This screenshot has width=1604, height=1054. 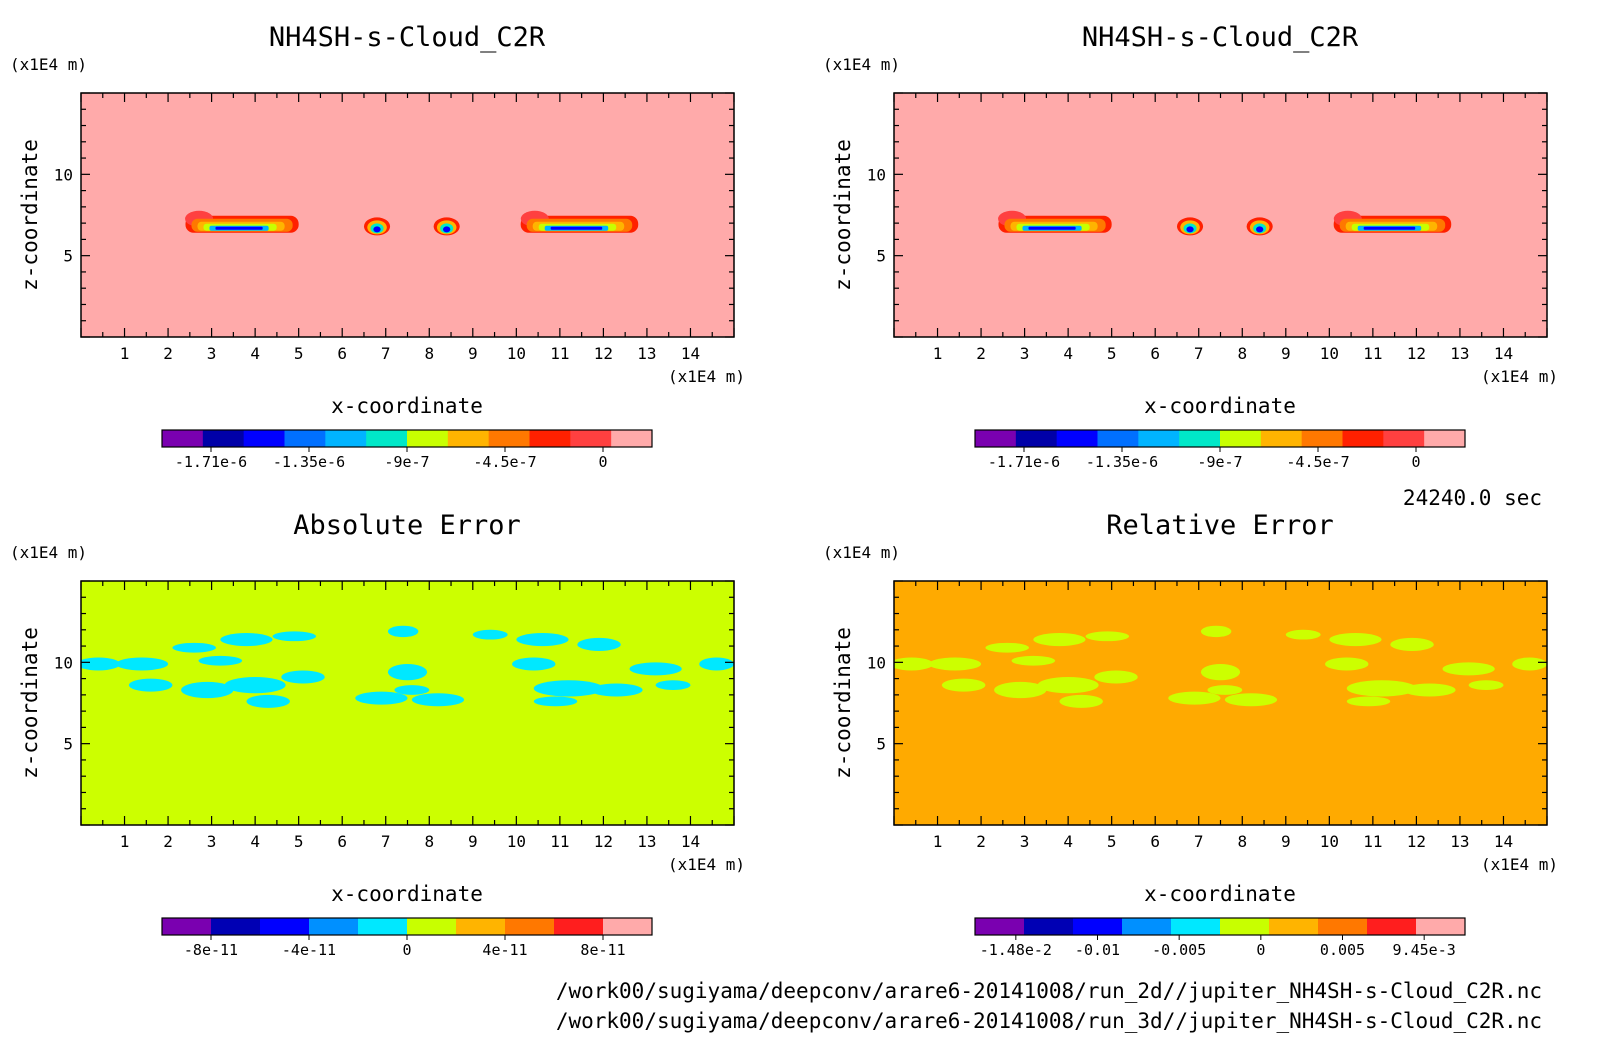 What do you see at coordinates (1220, 926) in the screenshot?
I see `colorbar-frame` at bounding box center [1220, 926].